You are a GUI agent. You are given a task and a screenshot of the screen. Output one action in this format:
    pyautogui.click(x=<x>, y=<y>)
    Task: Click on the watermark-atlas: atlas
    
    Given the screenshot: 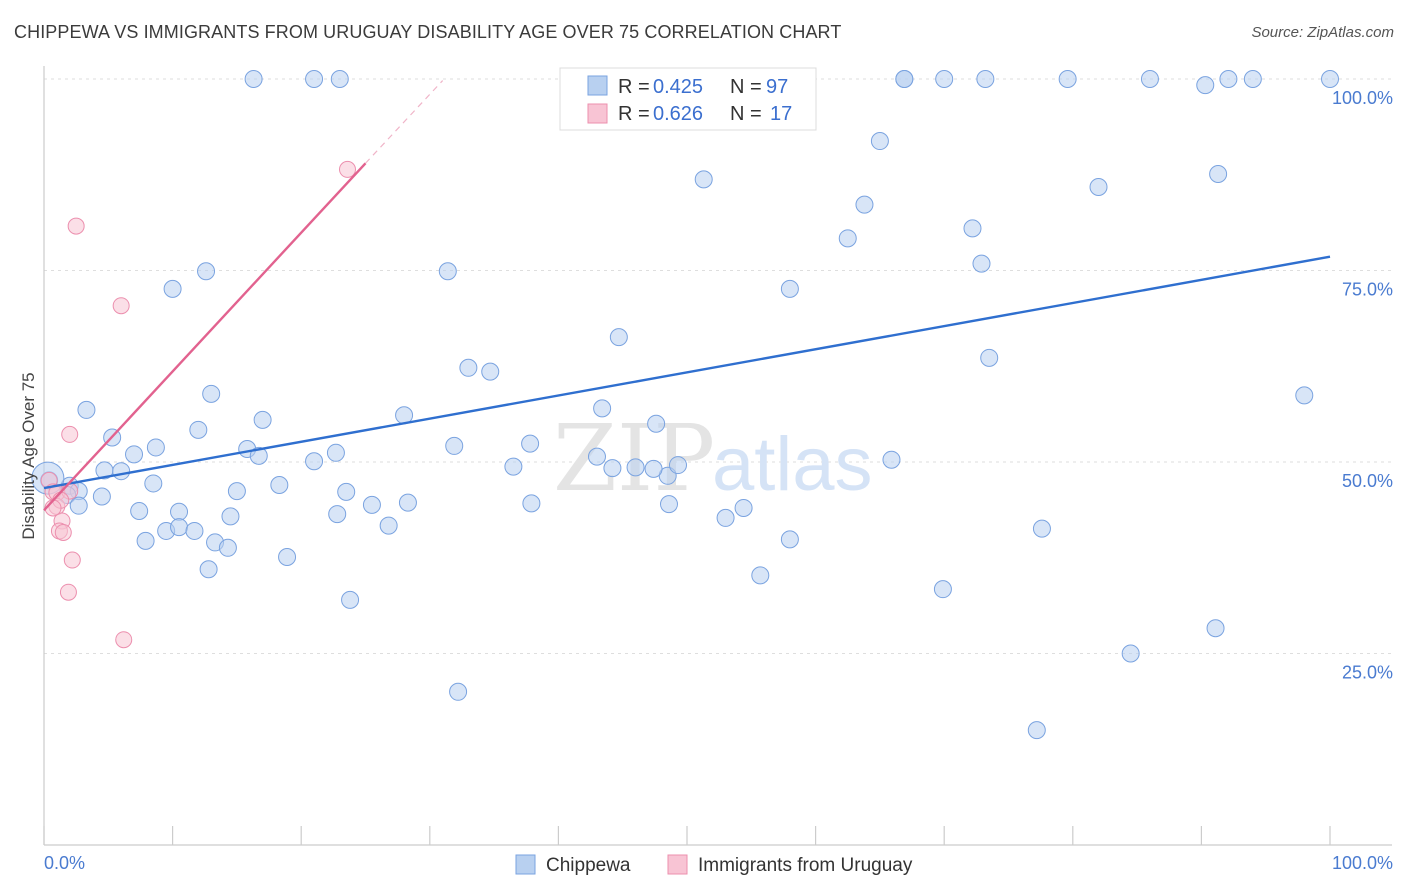 What is the action you would take?
    pyautogui.click(x=792, y=464)
    